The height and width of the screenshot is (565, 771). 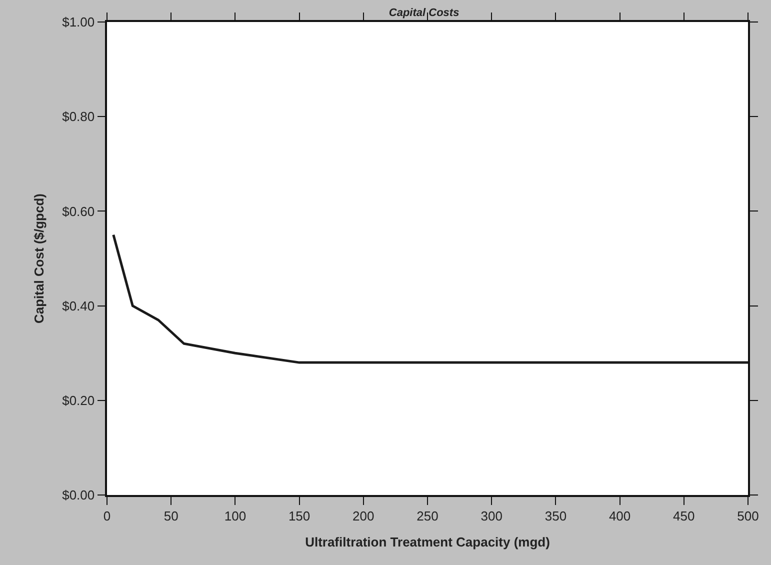 What do you see at coordinates (684, 516) in the screenshot?
I see `x-tick-label: 450` at bounding box center [684, 516].